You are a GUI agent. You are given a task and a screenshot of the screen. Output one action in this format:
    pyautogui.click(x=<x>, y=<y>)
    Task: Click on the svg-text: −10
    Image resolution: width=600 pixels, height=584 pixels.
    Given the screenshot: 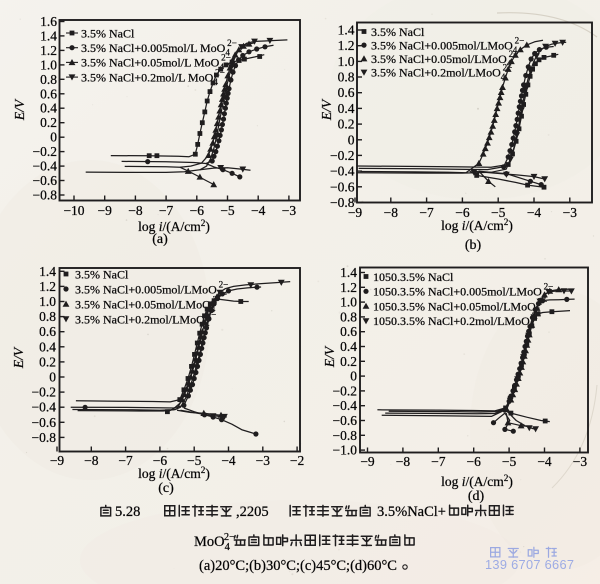 What is the action you would take?
    pyautogui.click(x=73, y=210)
    